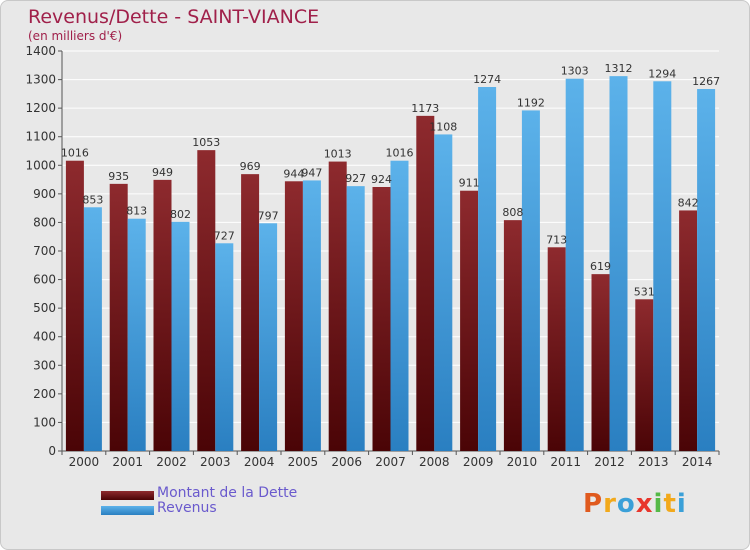 Image resolution: width=750 pixels, height=550 pixels. I want to click on y-tick-label: 800, so click(44, 222).